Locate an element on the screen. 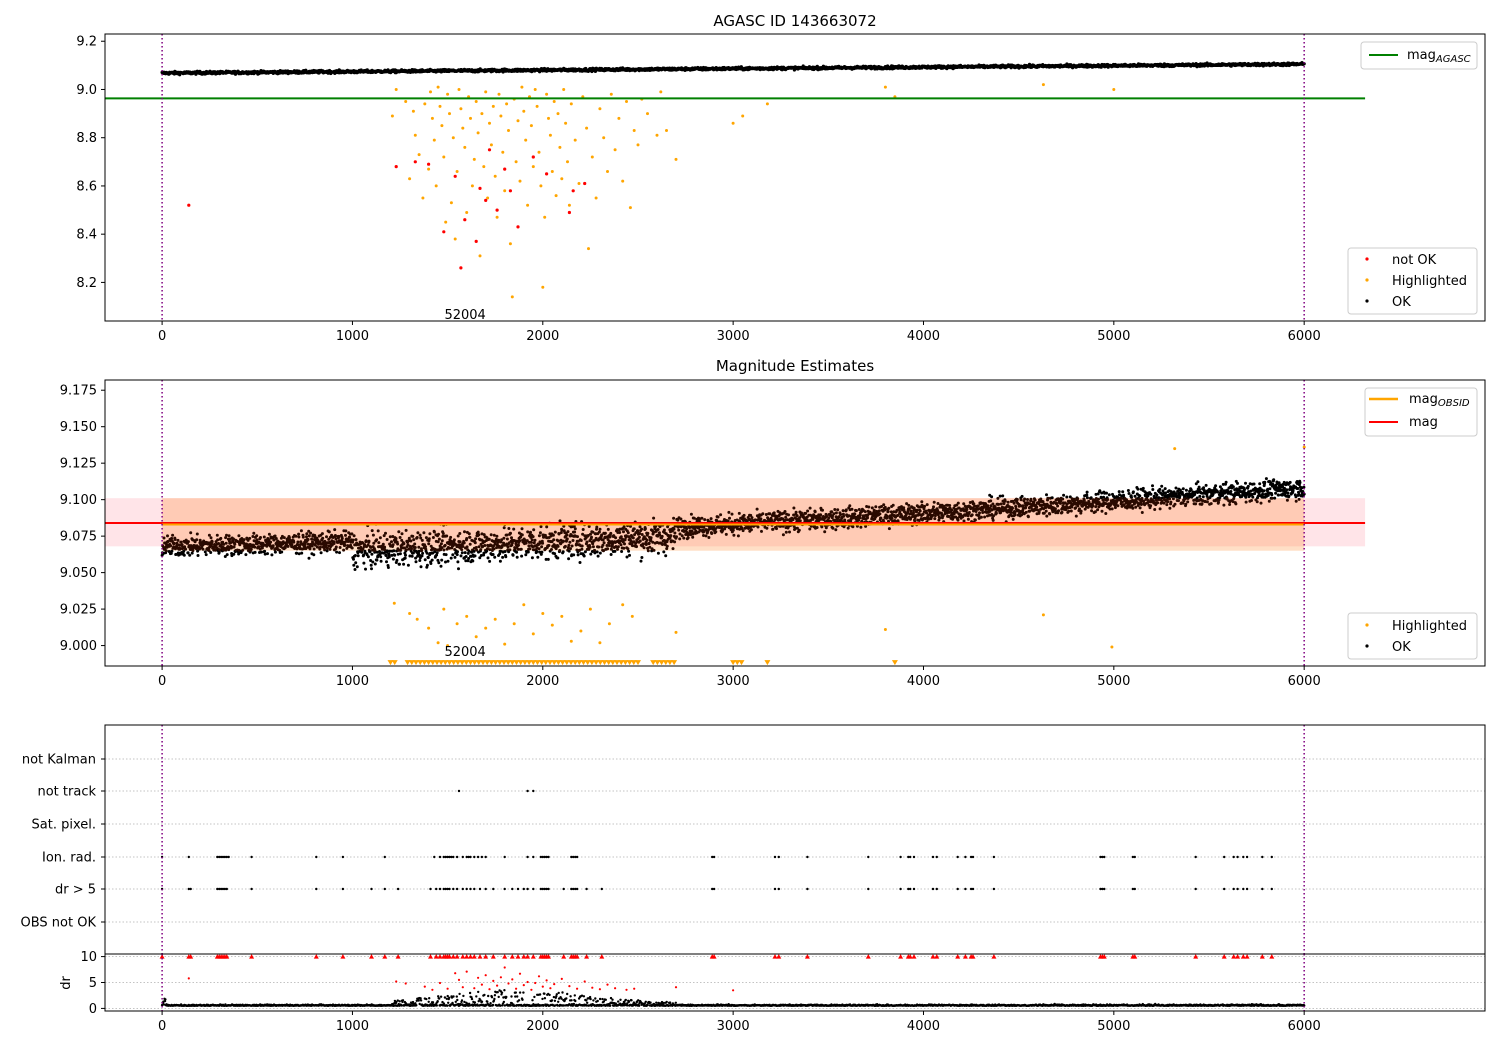 The image size is (1500, 1050). y-tick-label: 8.8 is located at coordinates (86, 138).